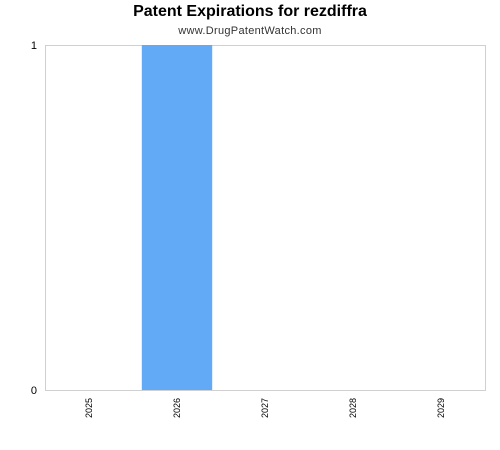 The height and width of the screenshot is (450, 500). I want to click on x-tick-label: 2026, so click(177, 408).